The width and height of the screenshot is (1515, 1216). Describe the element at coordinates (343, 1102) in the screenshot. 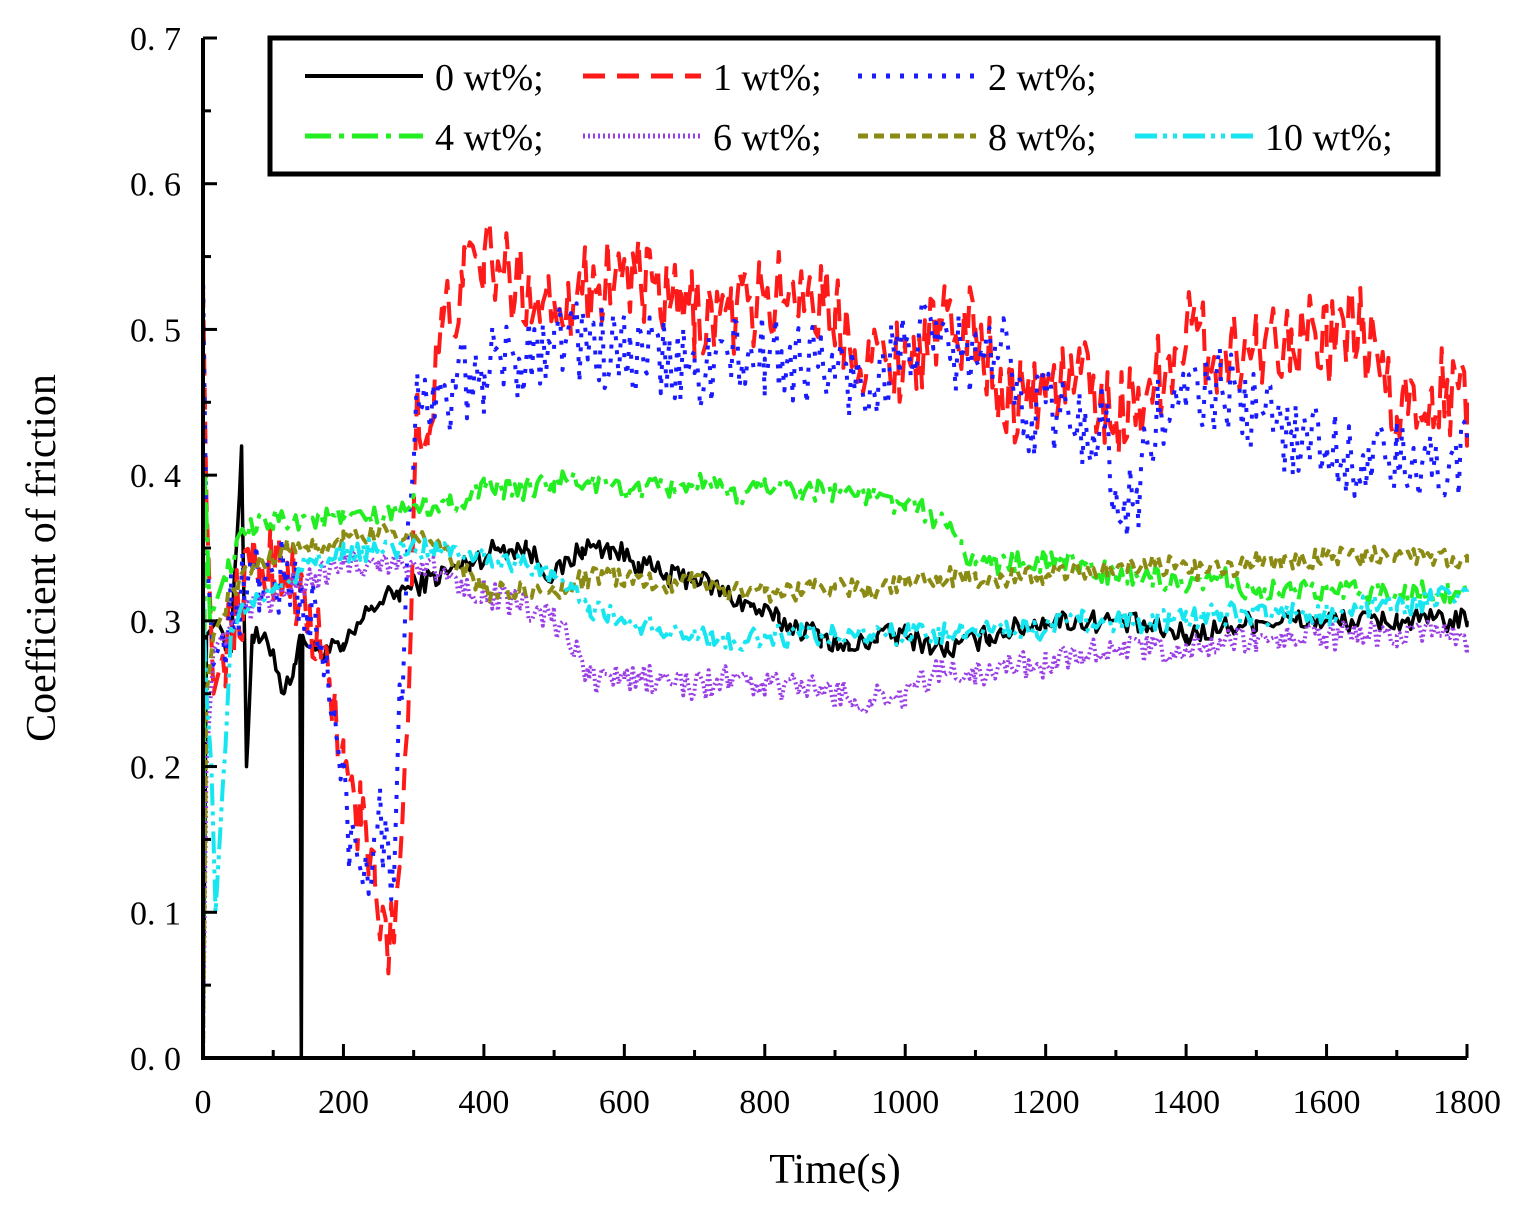

I see `x-tick-label: 200` at that location.